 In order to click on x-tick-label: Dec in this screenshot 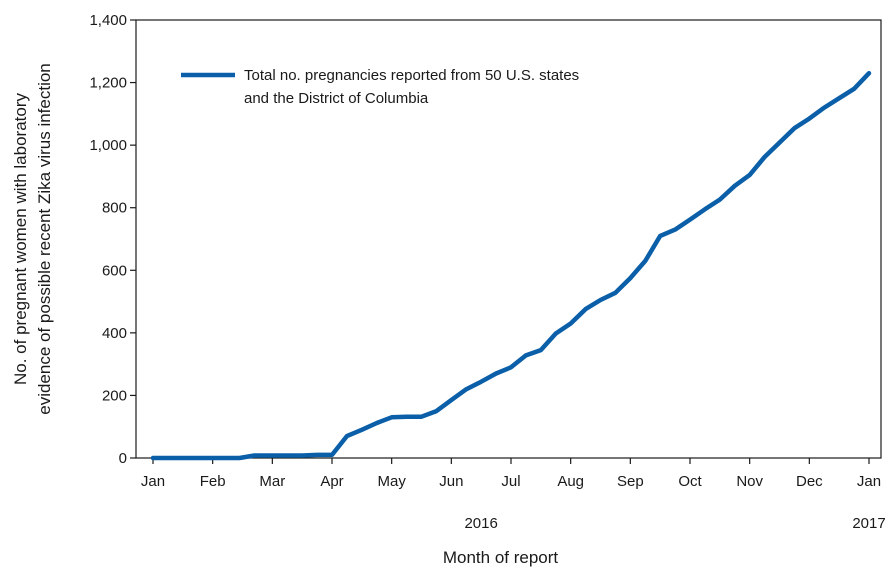, I will do `click(809, 481)`.